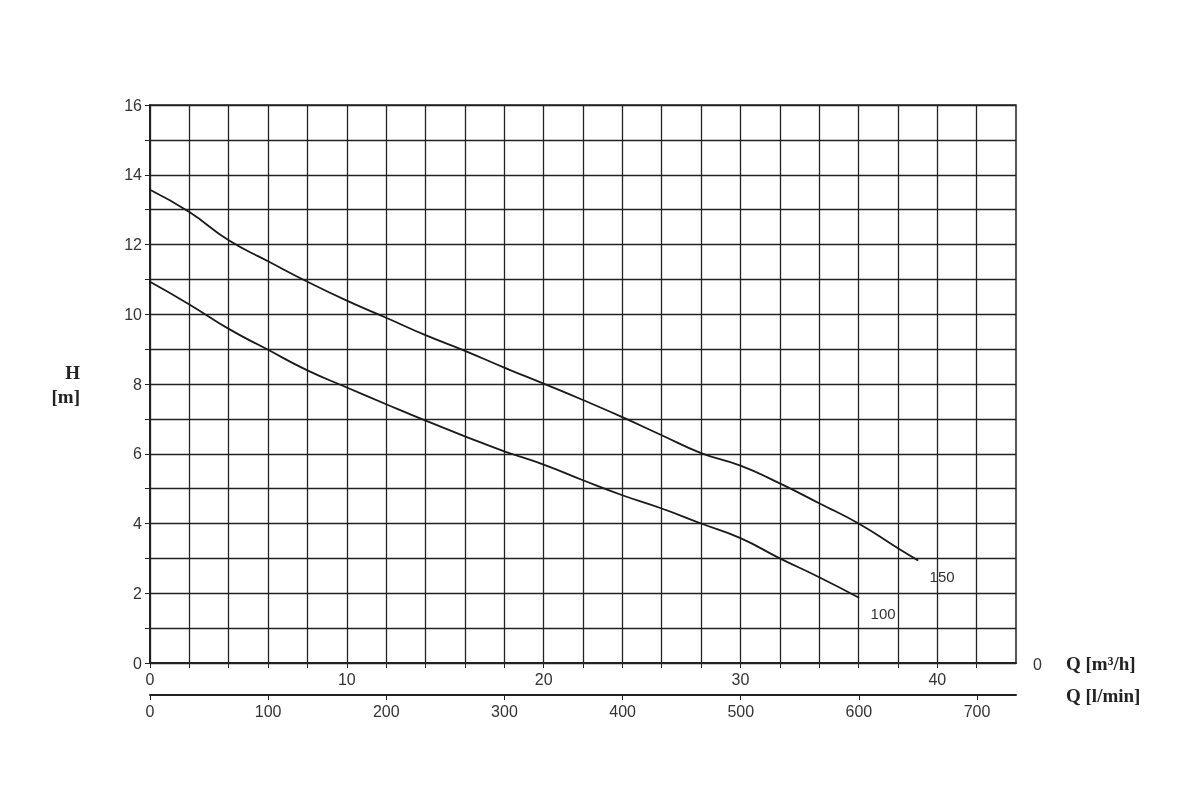  Describe the element at coordinates (133, 175) in the screenshot. I see `y-tick-label: 14` at that location.